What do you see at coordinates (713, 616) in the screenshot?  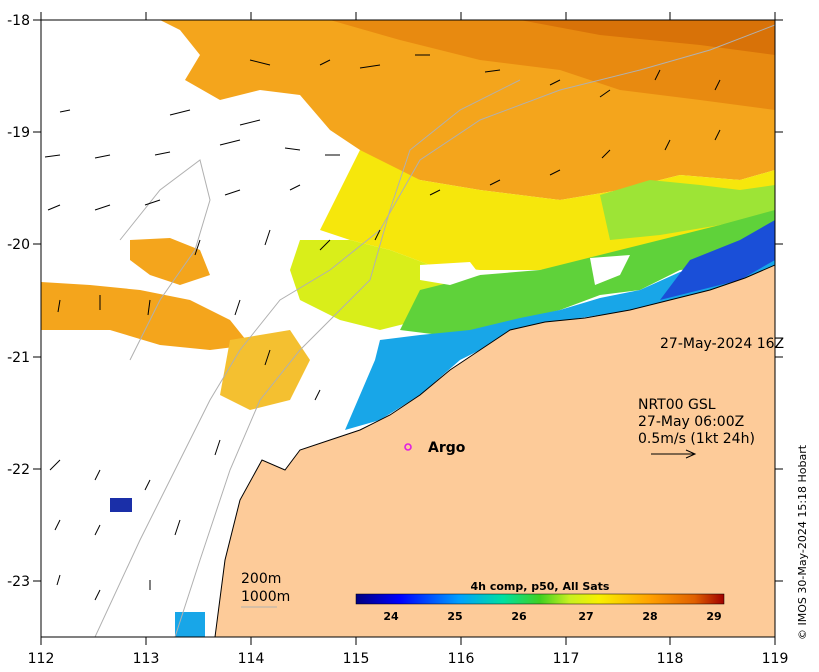 I see `colorbar-tick: 29` at bounding box center [713, 616].